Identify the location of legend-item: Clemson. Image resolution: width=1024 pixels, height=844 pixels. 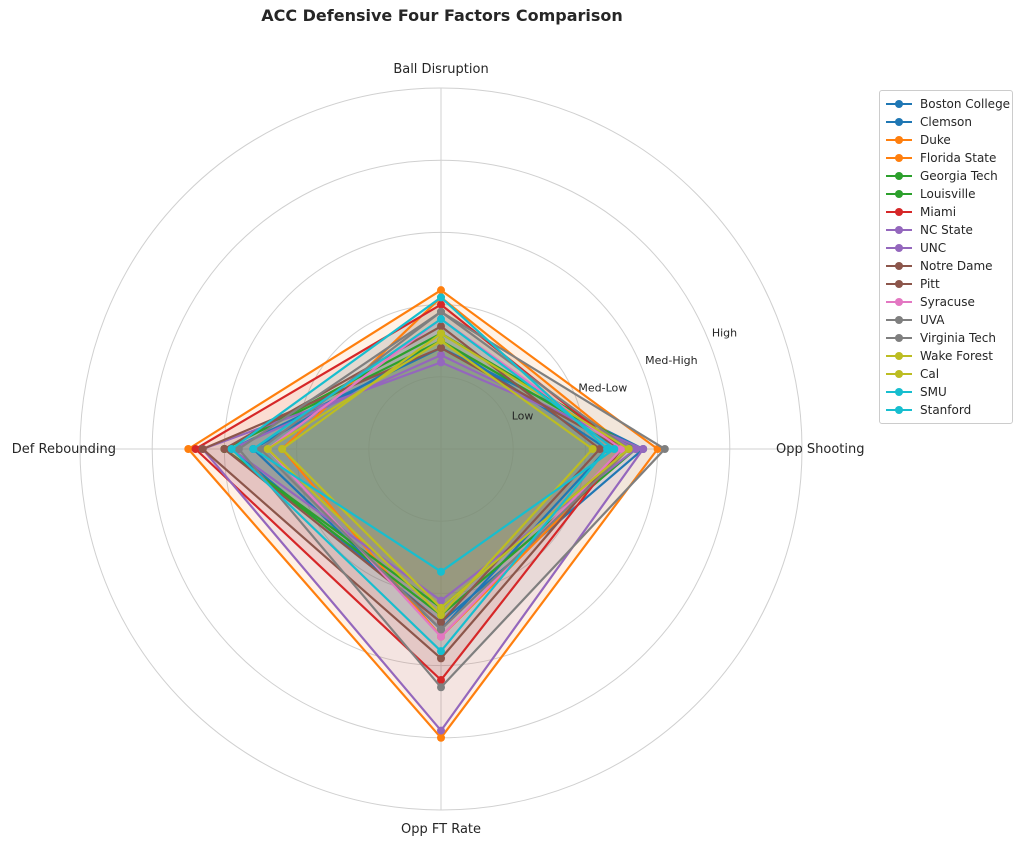
(946, 122).